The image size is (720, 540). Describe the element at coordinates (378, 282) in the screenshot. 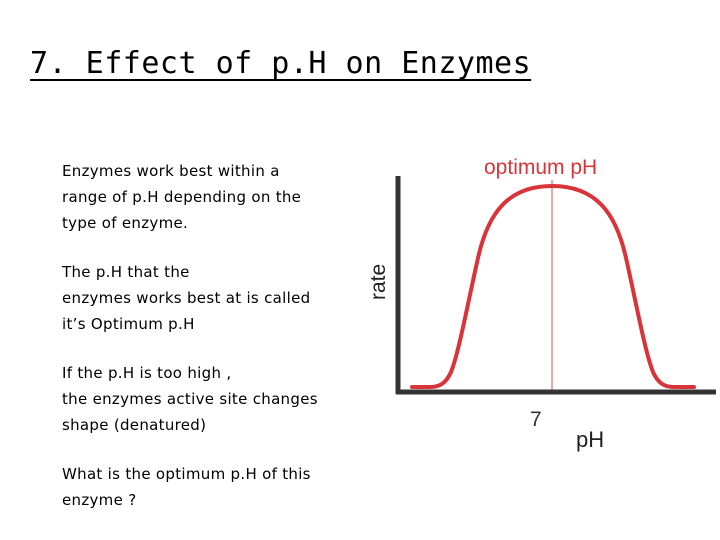

I see `y-axis-label: rate` at that location.